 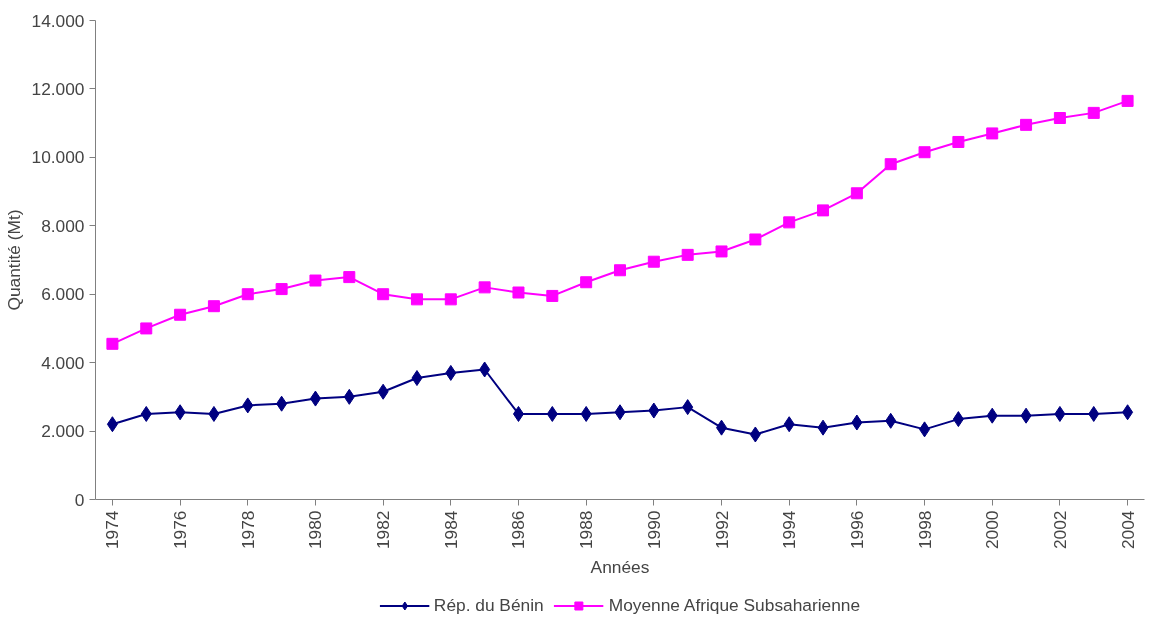 I want to click on x-tick-label: 1994, so click(x=789, y=530).